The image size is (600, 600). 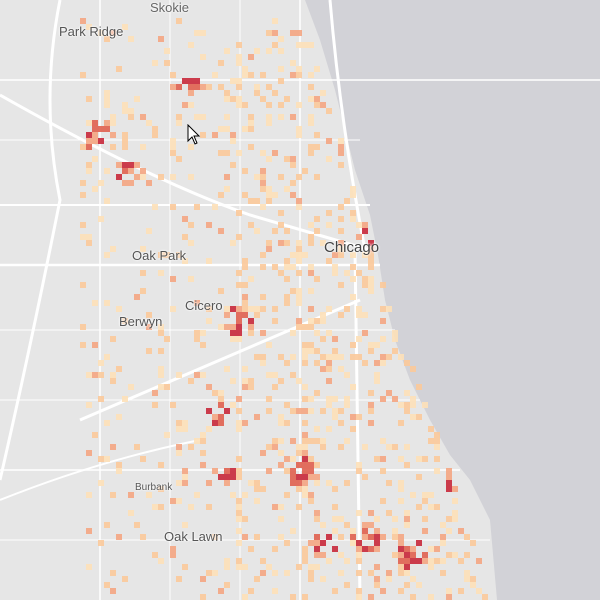 What do you see at coordinates (141, 321) in the screenshot?
I see `place-label-berwyn: Berwyn` at bounding box center [141, 321].